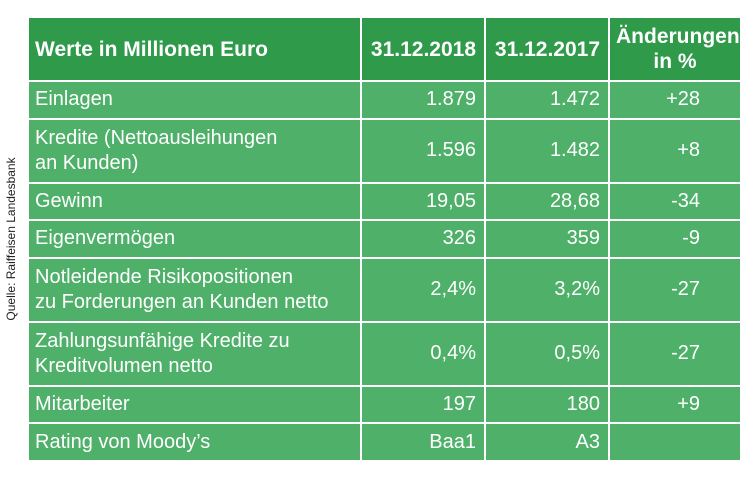  I want to click on value-2018: 197, so click(423, 404).